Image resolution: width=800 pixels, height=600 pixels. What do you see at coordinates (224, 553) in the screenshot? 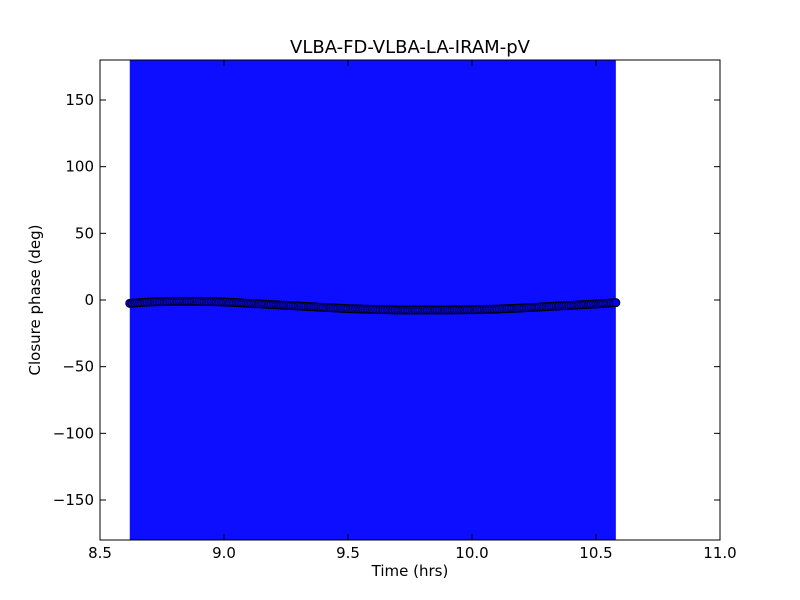
I see `x-tick-label: 9.0` at bounding box center [224, 553].